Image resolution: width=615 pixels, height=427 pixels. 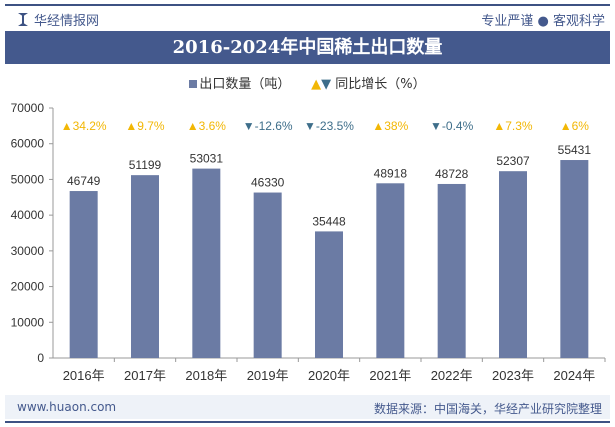 I want to click on x-tick-label: 2023年, so click(x=513, y=375).